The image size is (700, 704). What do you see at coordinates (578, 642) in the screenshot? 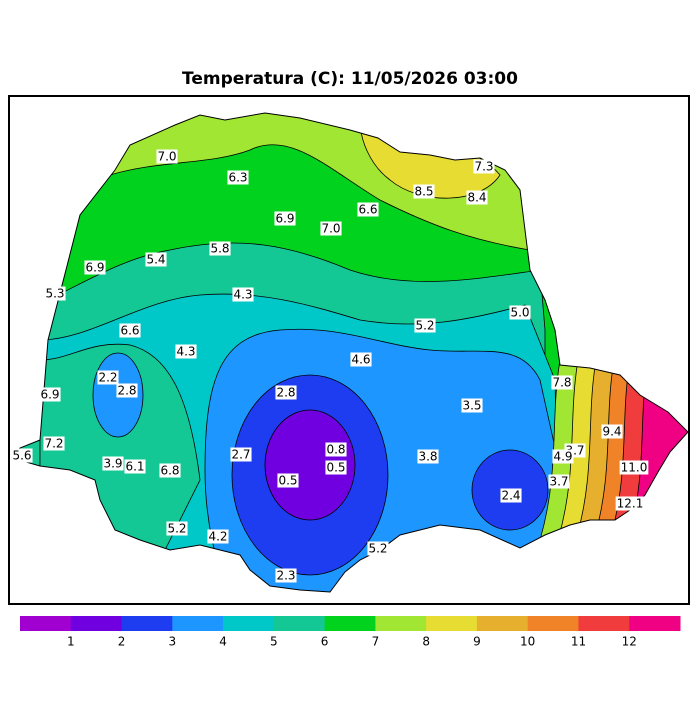
I see `colorbar-tick-label: 11` at bounding box center [578, 642].